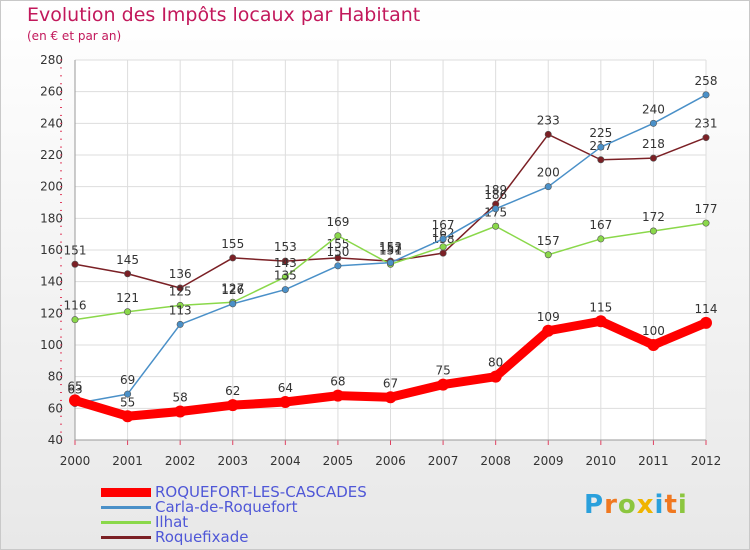 The height and width of the screenshot is (550, 750). What do you see at coordinates (337, 222) in the screenshot?
I see `data-label: 169` at bounding box center [337, 222].